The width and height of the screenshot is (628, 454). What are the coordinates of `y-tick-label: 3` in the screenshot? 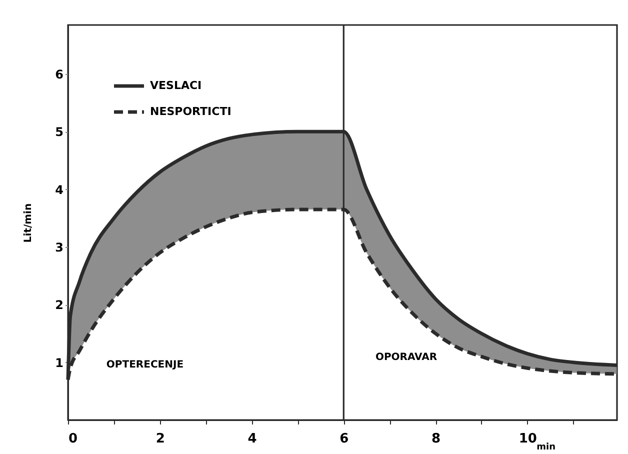 It's located at (59, 247).